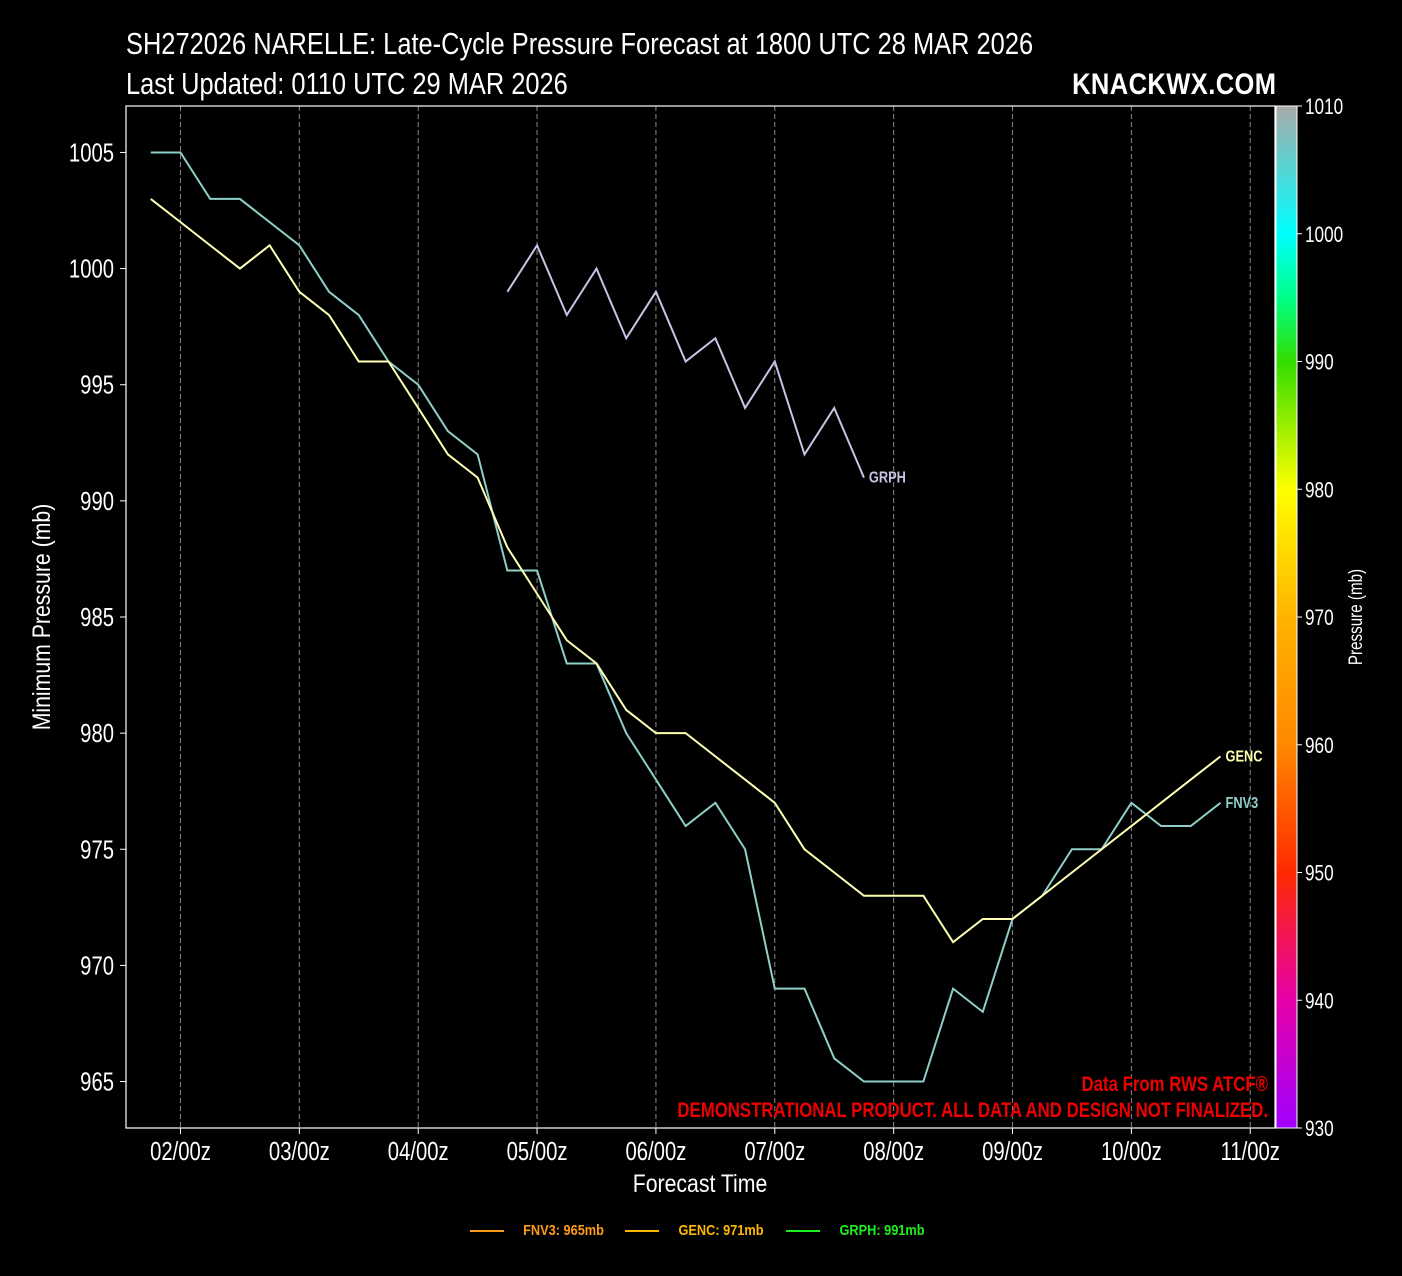 The width and height of the screenshot is (1402, 1276). Describe the element at coordinates (1012, 1151) in the screenshot. I see `x-tick-label: 09/00z` at that location.